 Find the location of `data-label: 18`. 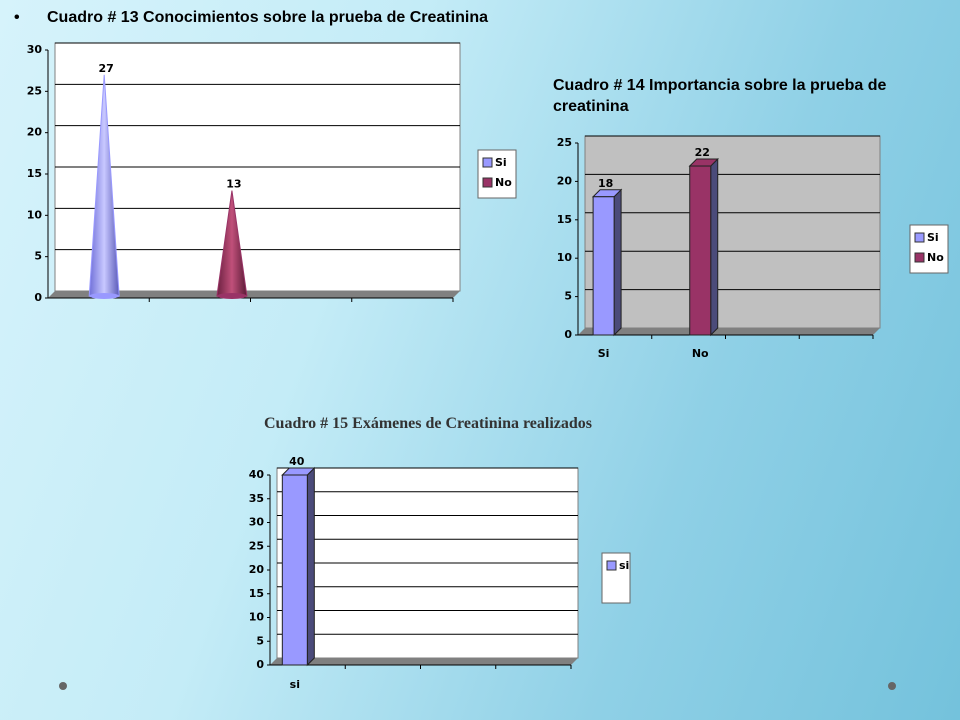

data-label: 18 is located at coordinates (605, 183).